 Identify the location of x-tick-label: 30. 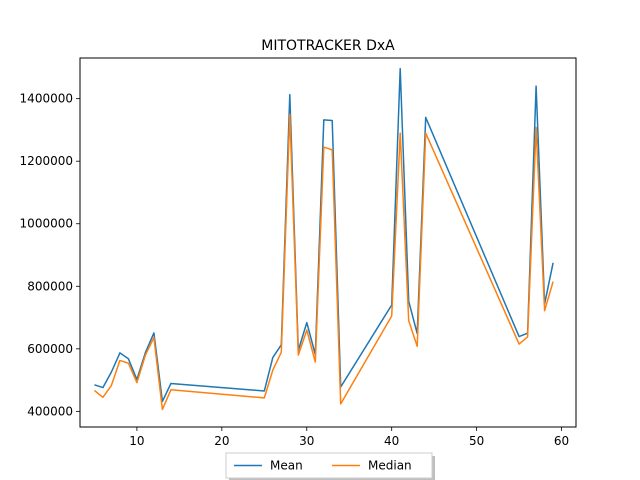
(306, 441).